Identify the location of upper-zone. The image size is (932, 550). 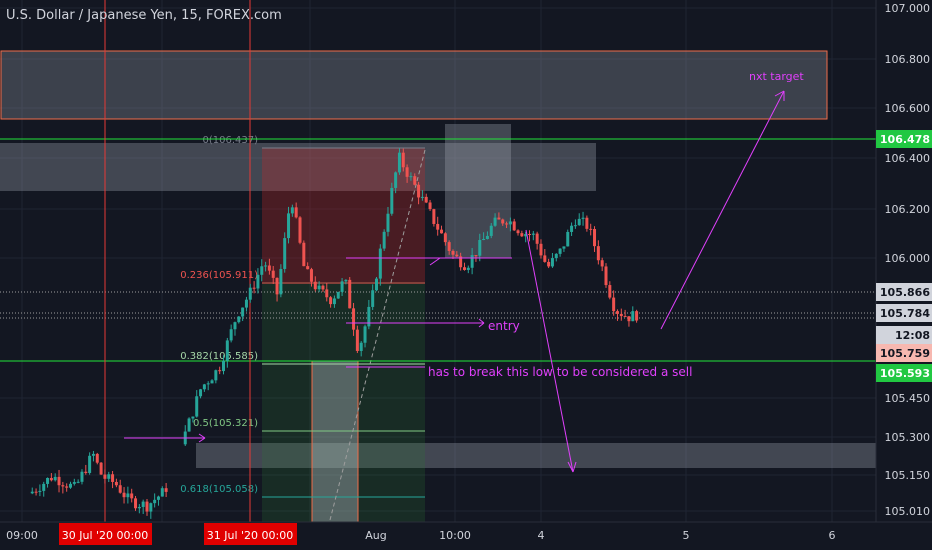
(298, 167).